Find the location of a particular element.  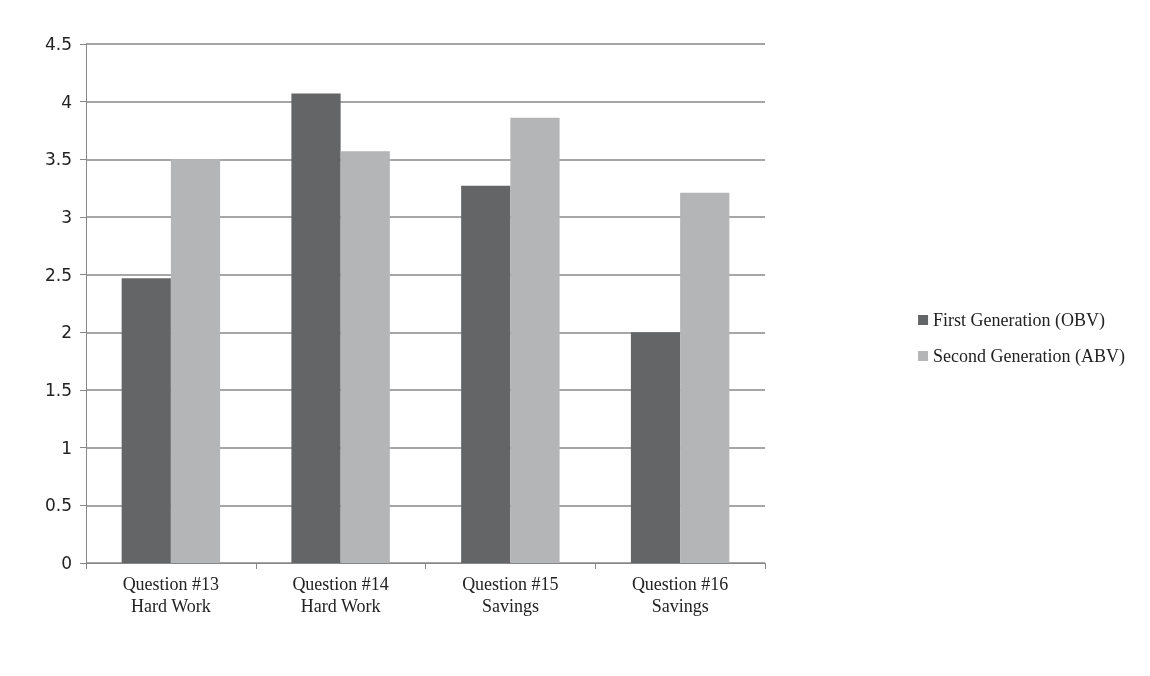

x-tick-label: Question #16 Savings is located at coordinates (680, 595).